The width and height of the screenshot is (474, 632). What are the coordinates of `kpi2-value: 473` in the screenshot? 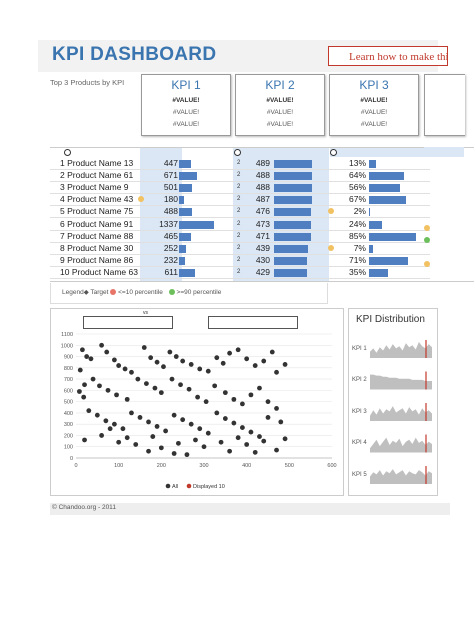 It's located at (262, 223).